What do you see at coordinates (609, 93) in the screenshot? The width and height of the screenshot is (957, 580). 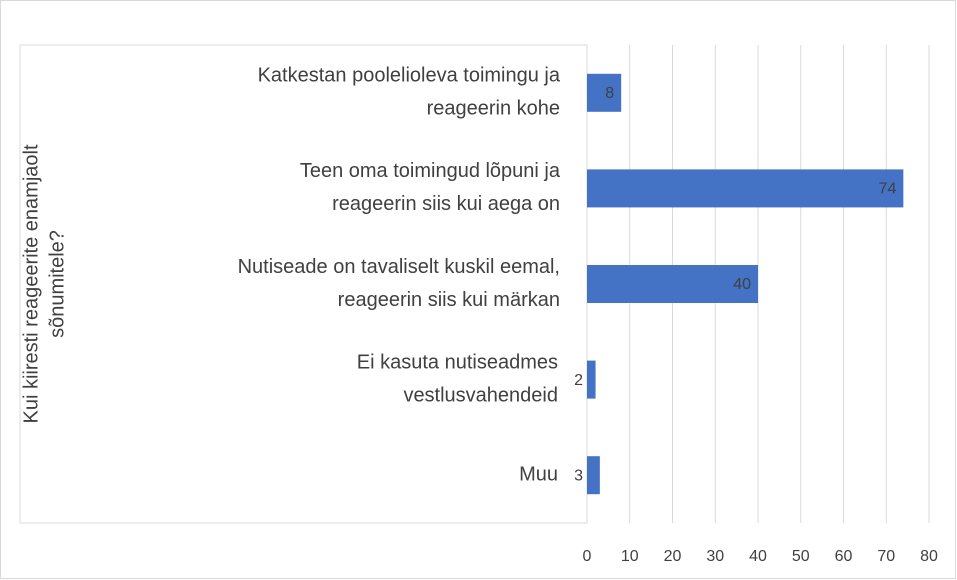 I see `data-label: 8` at bounding box center [609, 93].